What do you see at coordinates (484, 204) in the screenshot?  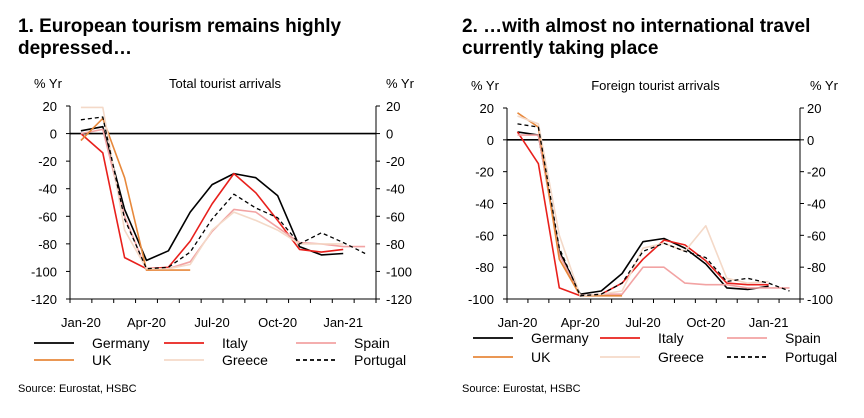 I see `chart2-ytick-label-left: -40` at bounding box center [484, 204].